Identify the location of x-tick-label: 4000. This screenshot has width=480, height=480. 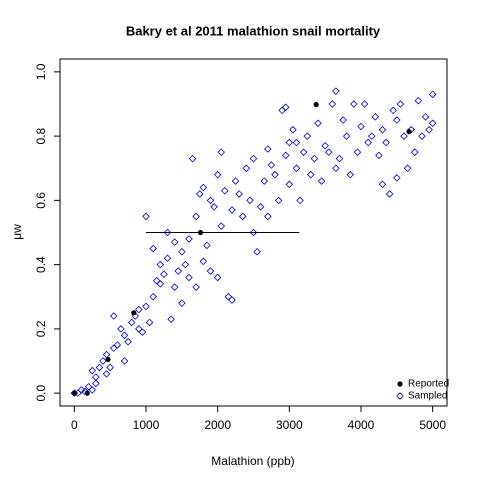
(361, 425).